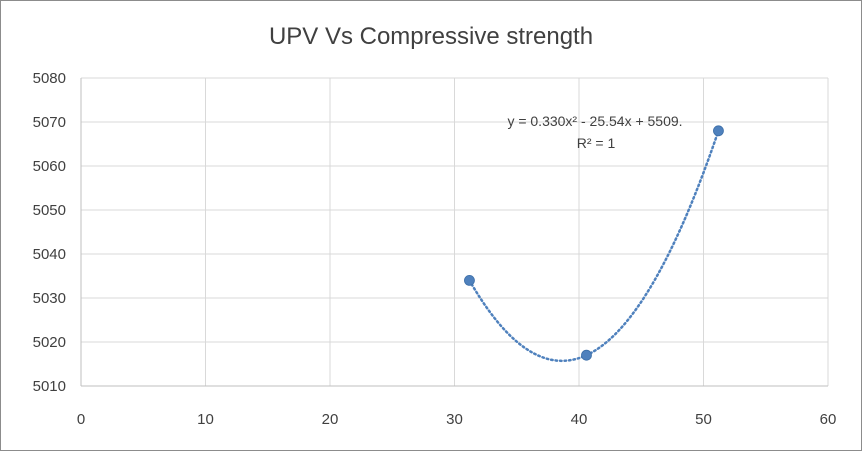  What do you see at coordinates (579, 419) in the screenshot?
I see `x-tick-label: 40` at bounding box center [579, 419].